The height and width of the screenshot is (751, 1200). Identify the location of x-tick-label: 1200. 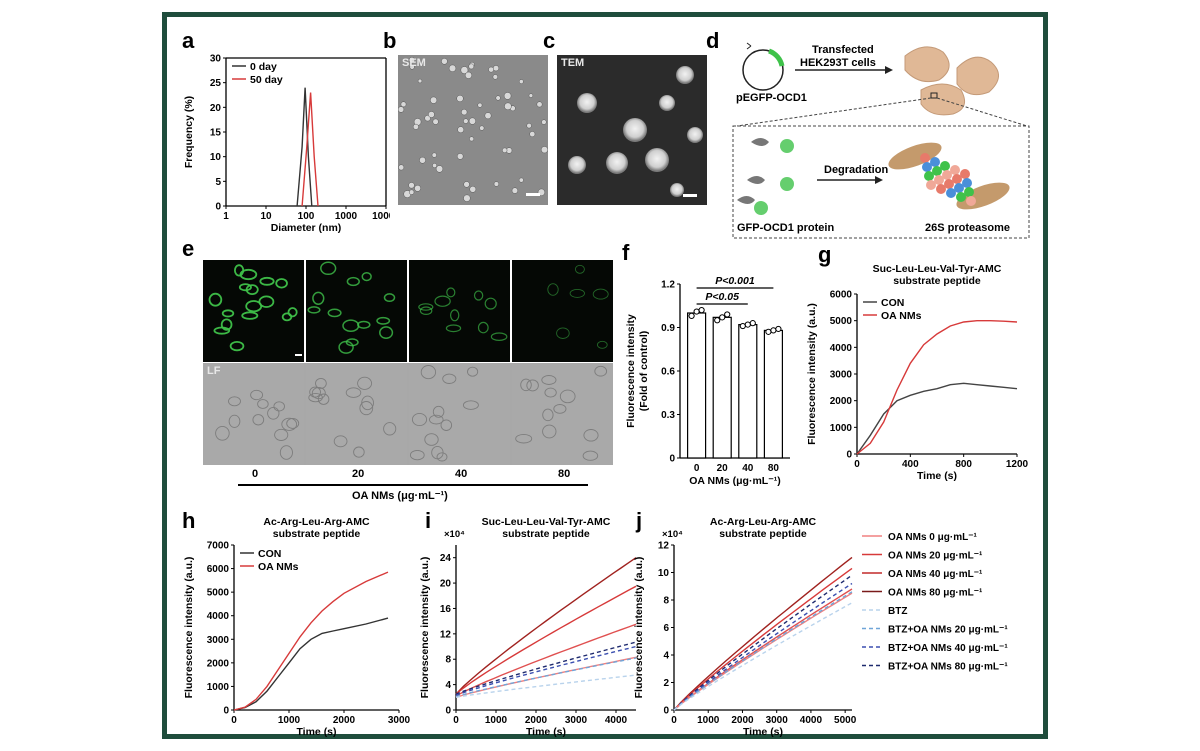
(1017, 464).